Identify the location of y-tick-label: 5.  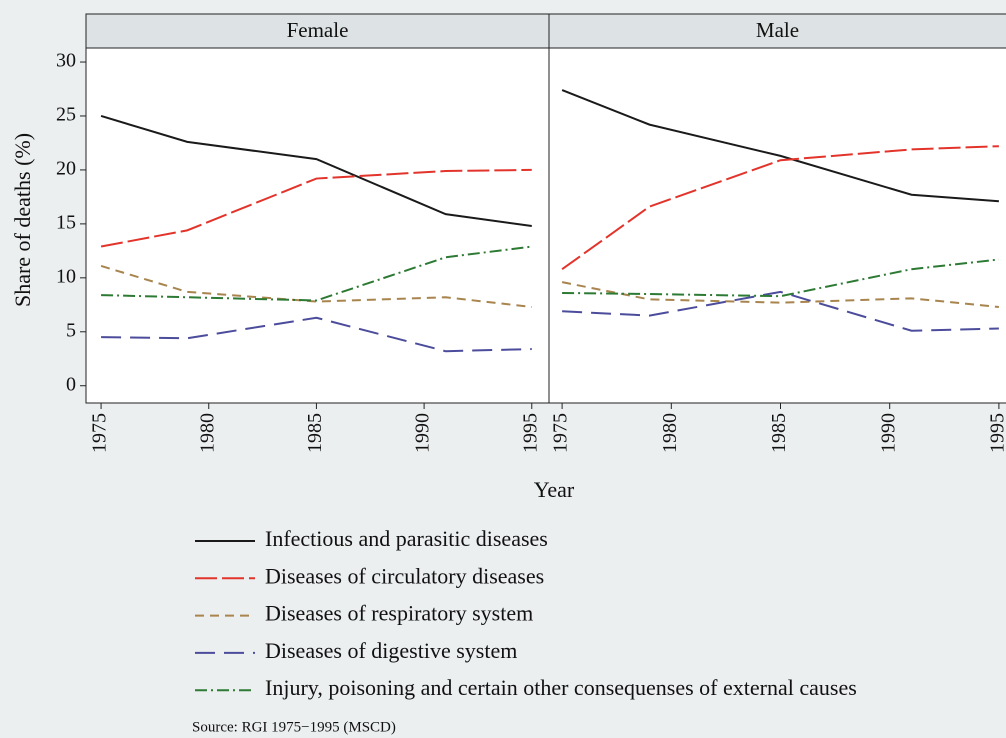
(71, 330).